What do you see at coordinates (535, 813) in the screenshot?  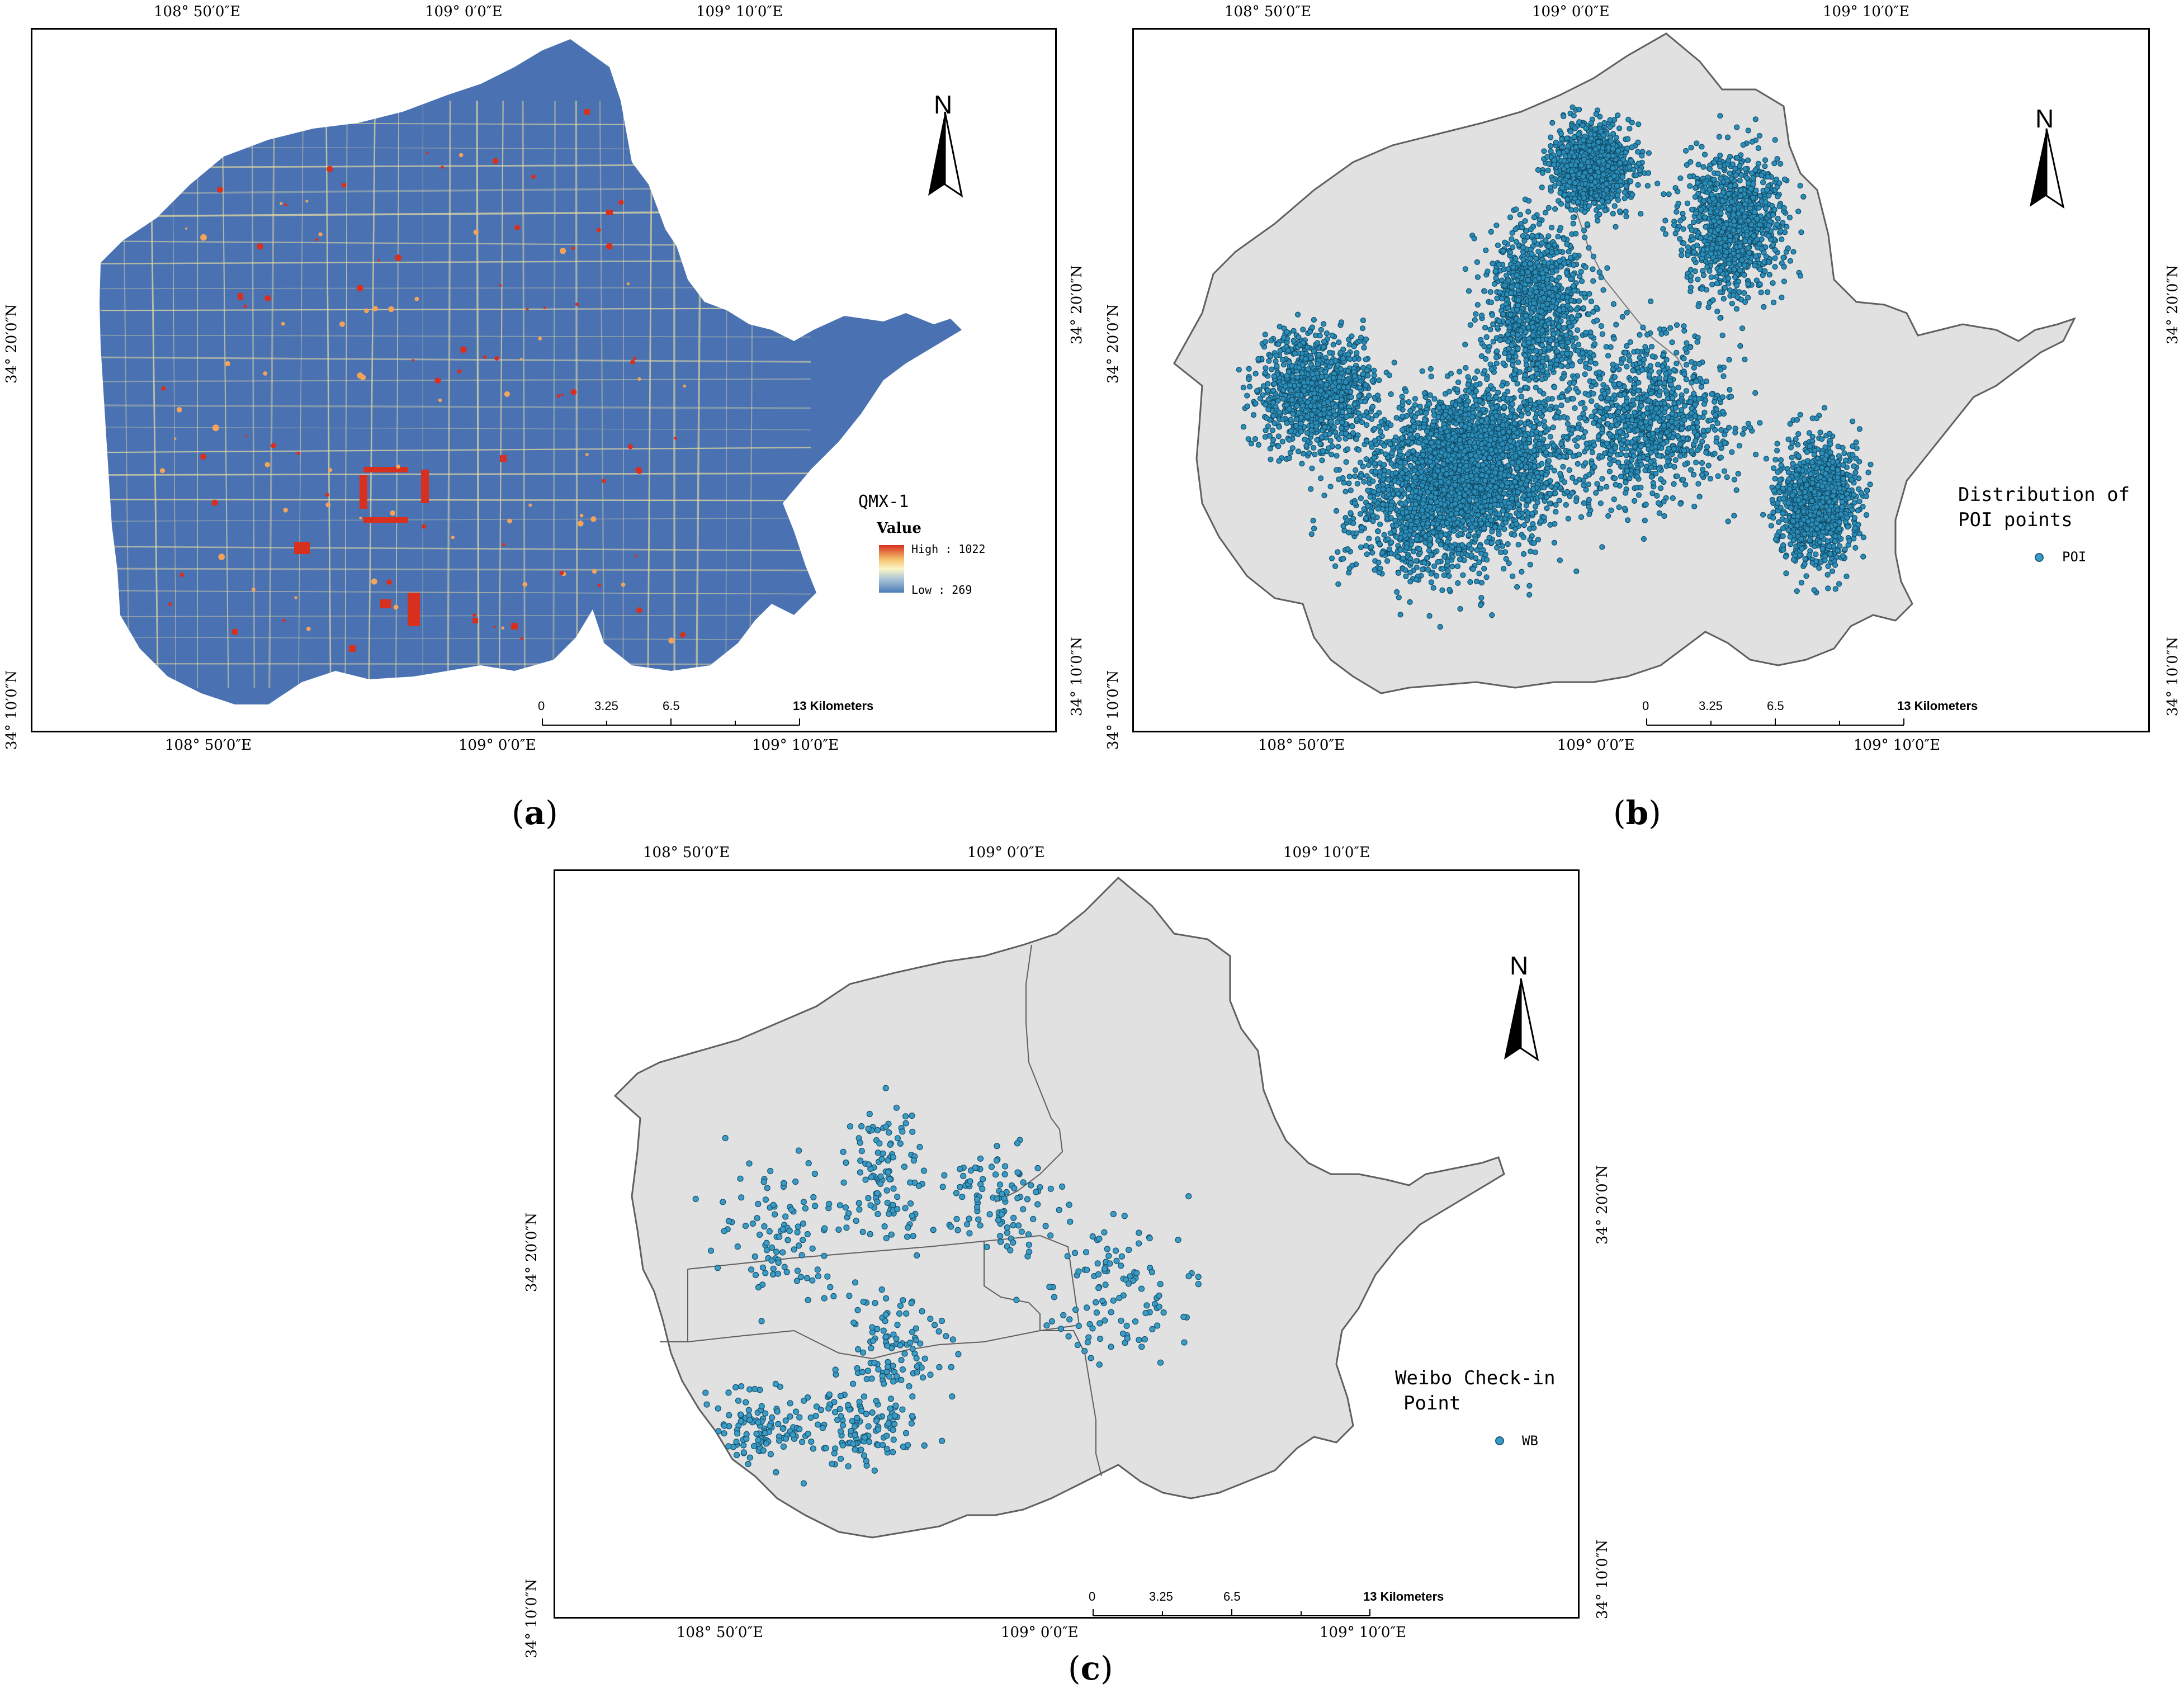 I see `panel-caption: (a)` at bounding box center [535, 813].